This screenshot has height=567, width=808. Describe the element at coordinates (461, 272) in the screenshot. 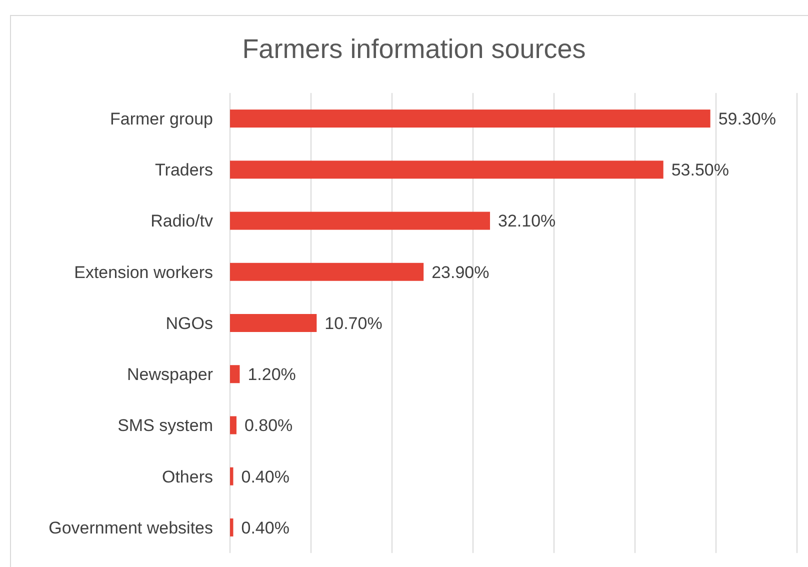

I see `data-label: 23.90%` at that location.